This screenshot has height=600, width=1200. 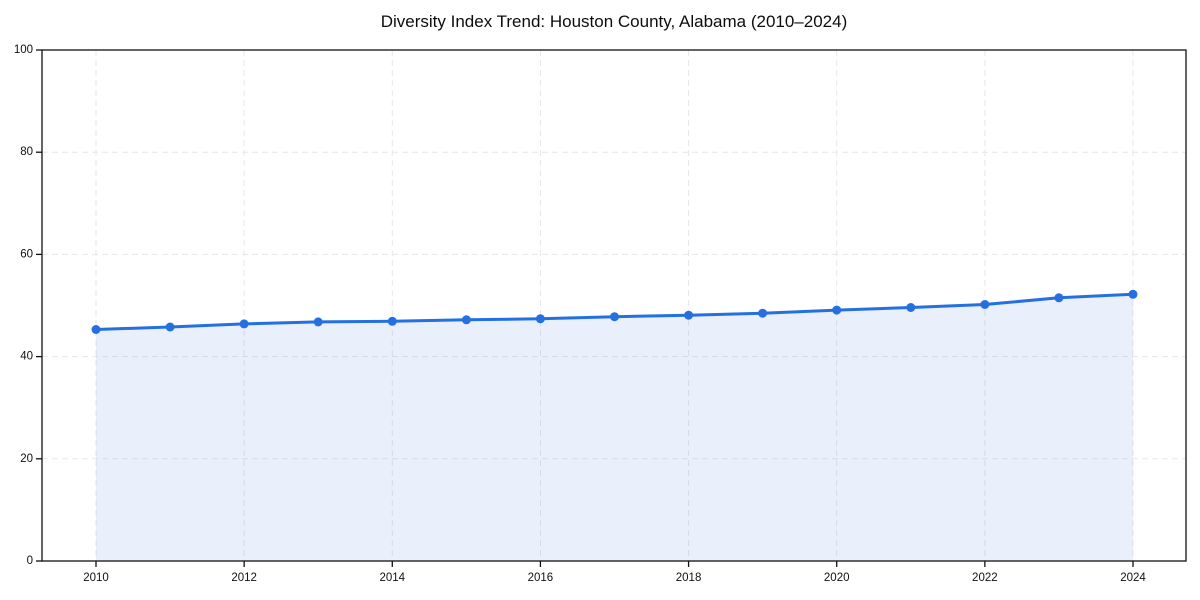 I want to click on y-axis-tick-label-100: 100, so click(x=23, y=50).